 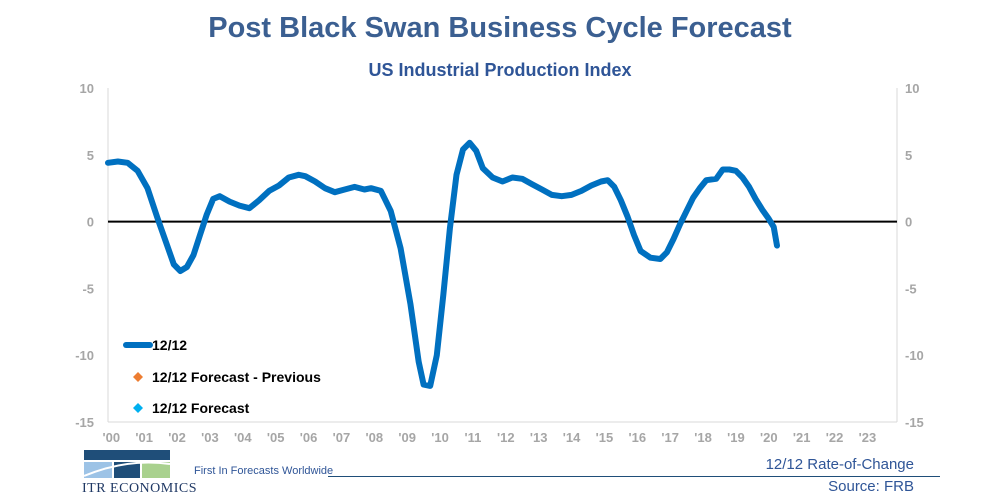 I want to click on legend-label: 12/12 Forecast - Previous, so click(x=236, y=377).